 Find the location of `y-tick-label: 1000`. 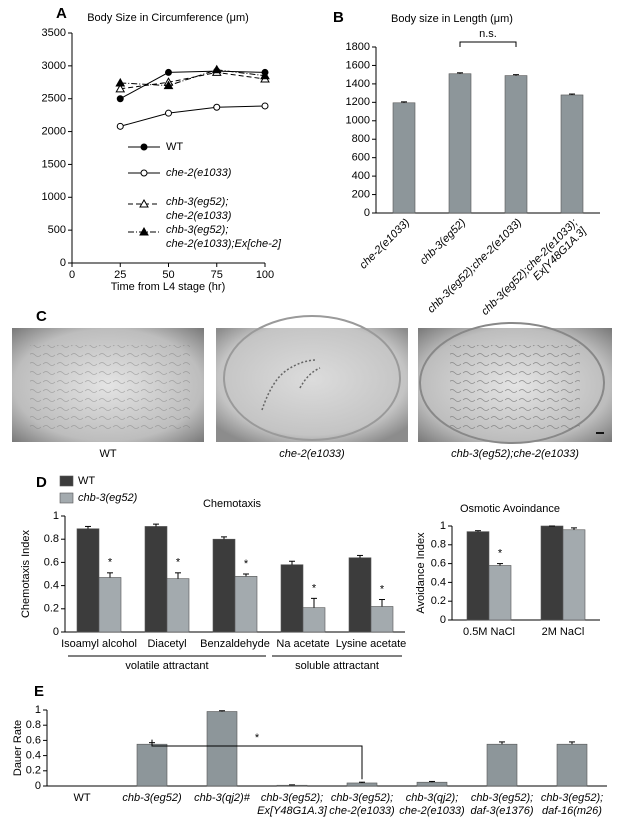

y-tick-label: 1000 is located at coordinates (358, 121).